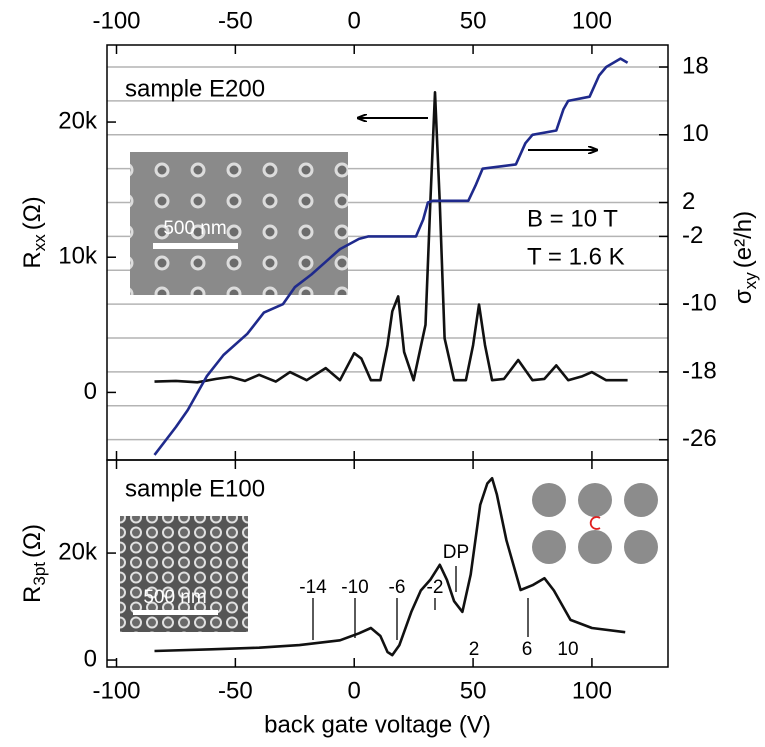 The height and width of the screenshot is (747, 765). I want to click on annotation: -2, so click(435, 587).